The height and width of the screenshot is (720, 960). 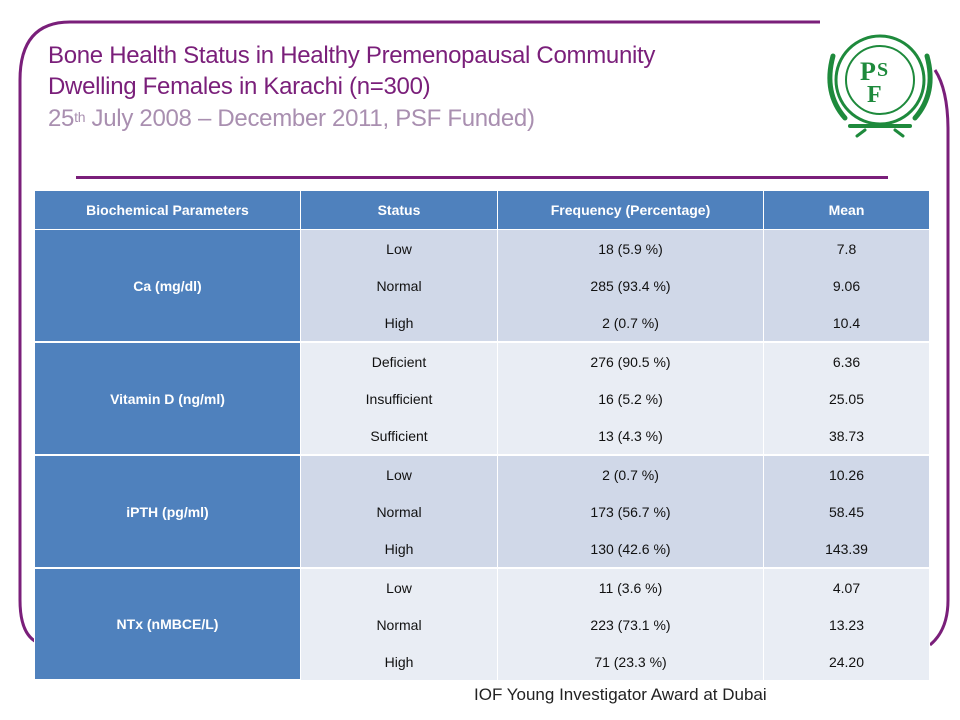 What do you see at coordinates (846, 436) in the screenshot?
I see `mean-cell: 38.73` at bounding box center [846, 436].